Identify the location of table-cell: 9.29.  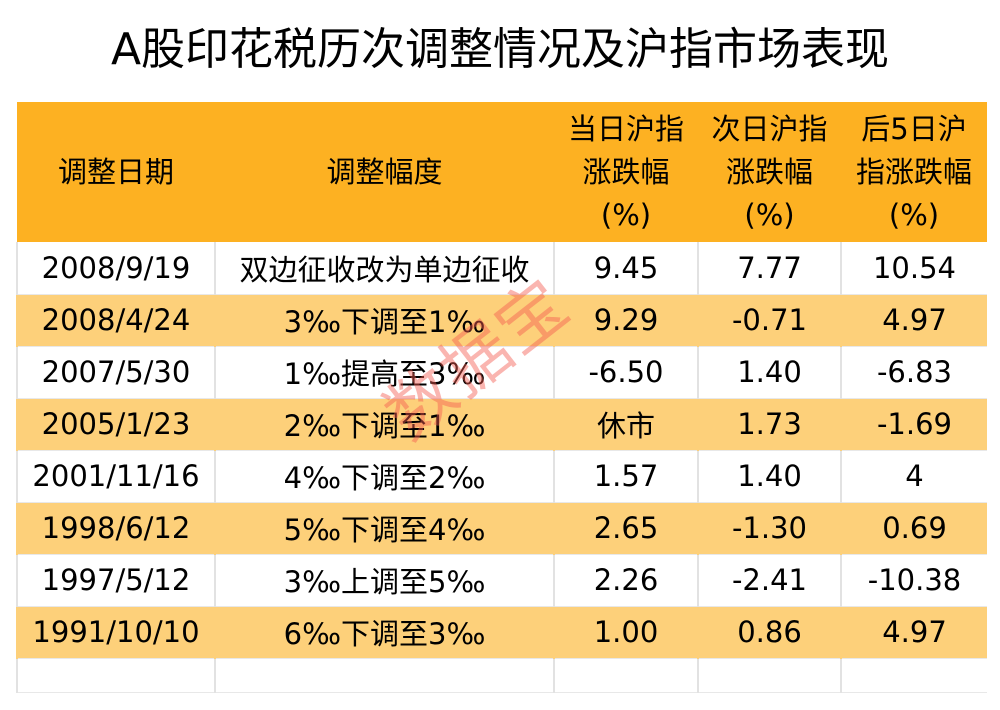
(625, 320).